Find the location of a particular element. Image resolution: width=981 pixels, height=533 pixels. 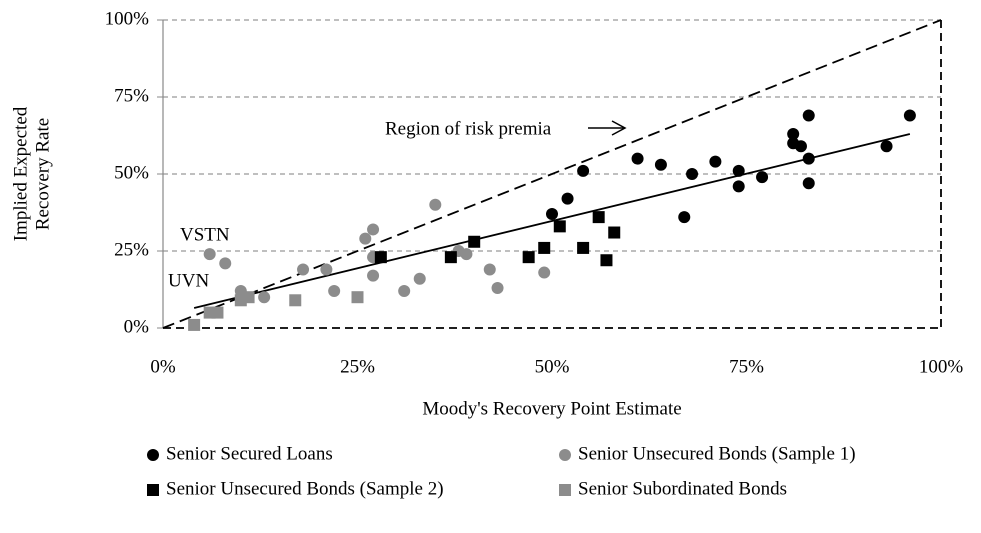

y-tick-label: 100% is located at coordinates (127, 18).